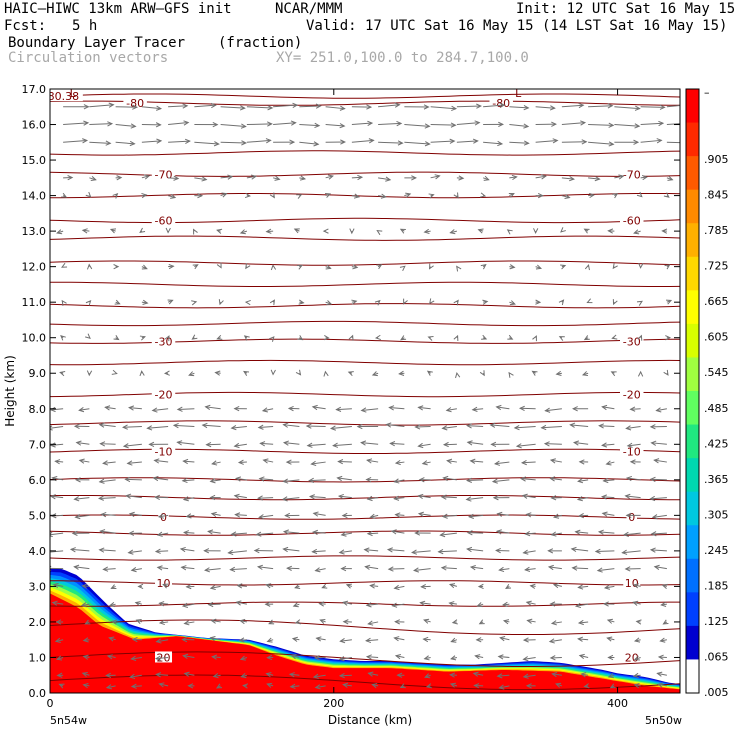 This screenshot has height=740, width=740. Describe the element at coordinates (164, 220) in the screenshot. I see `contour-label: -60` at that location.